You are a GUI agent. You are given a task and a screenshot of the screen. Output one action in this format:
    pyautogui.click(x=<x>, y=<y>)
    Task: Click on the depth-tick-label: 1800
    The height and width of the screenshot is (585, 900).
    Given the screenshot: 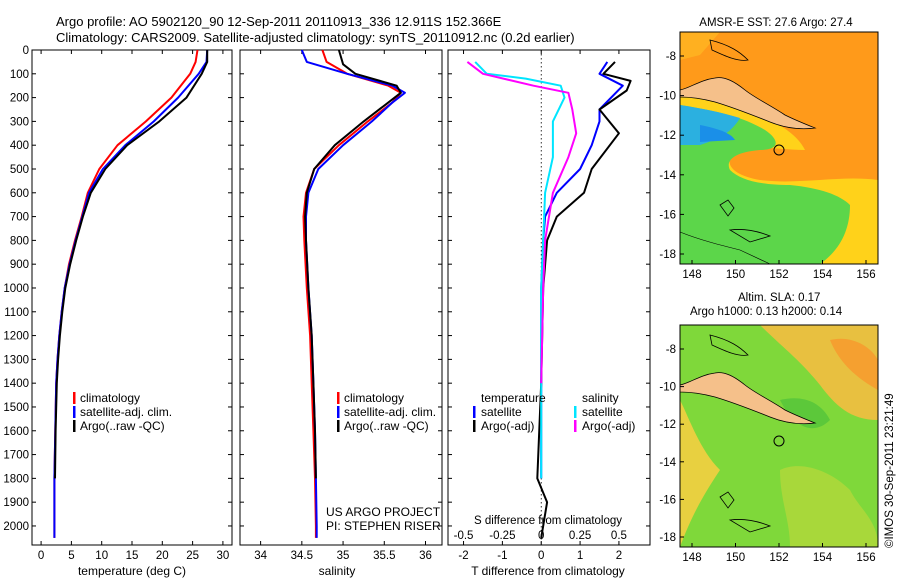 What is the action you would take?
    pyautogui.click(x=16, y=479)
    